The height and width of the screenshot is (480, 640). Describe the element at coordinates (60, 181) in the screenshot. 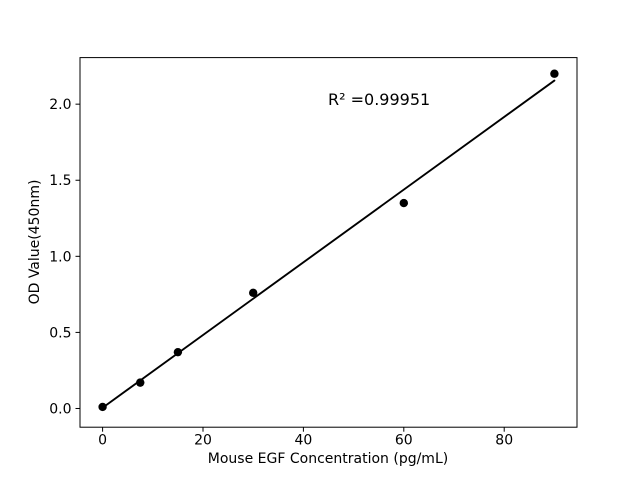

I see `y-tick-label: 1.5` at that location.